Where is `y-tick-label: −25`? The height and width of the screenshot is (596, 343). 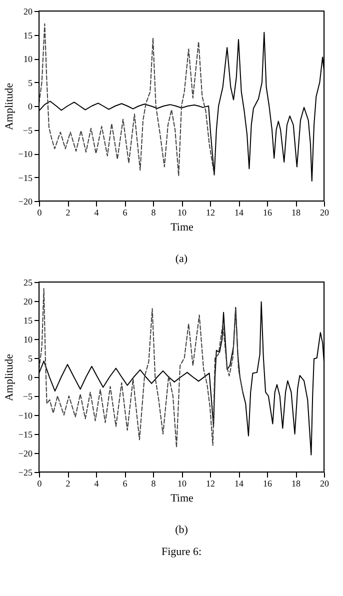
y-tick-label: −25 is located at coordinates (25, 473).